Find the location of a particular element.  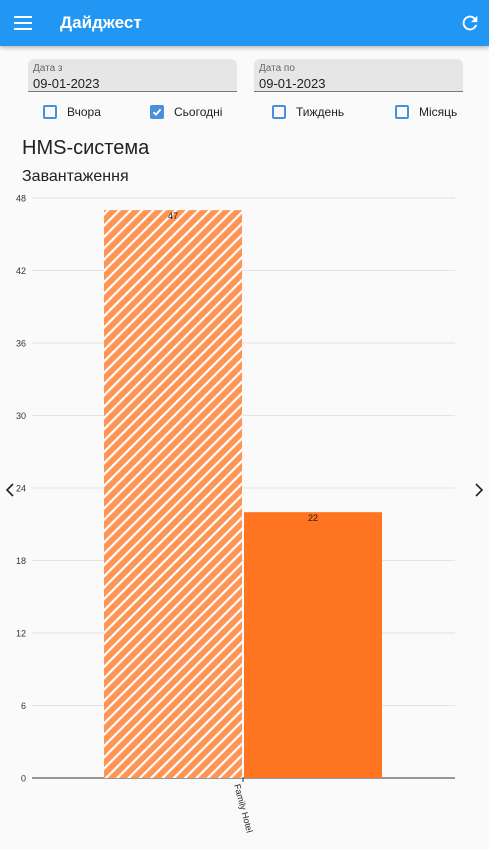

date-to-field: Дата по 09-01-2023 is located at coordinates (358, 75).